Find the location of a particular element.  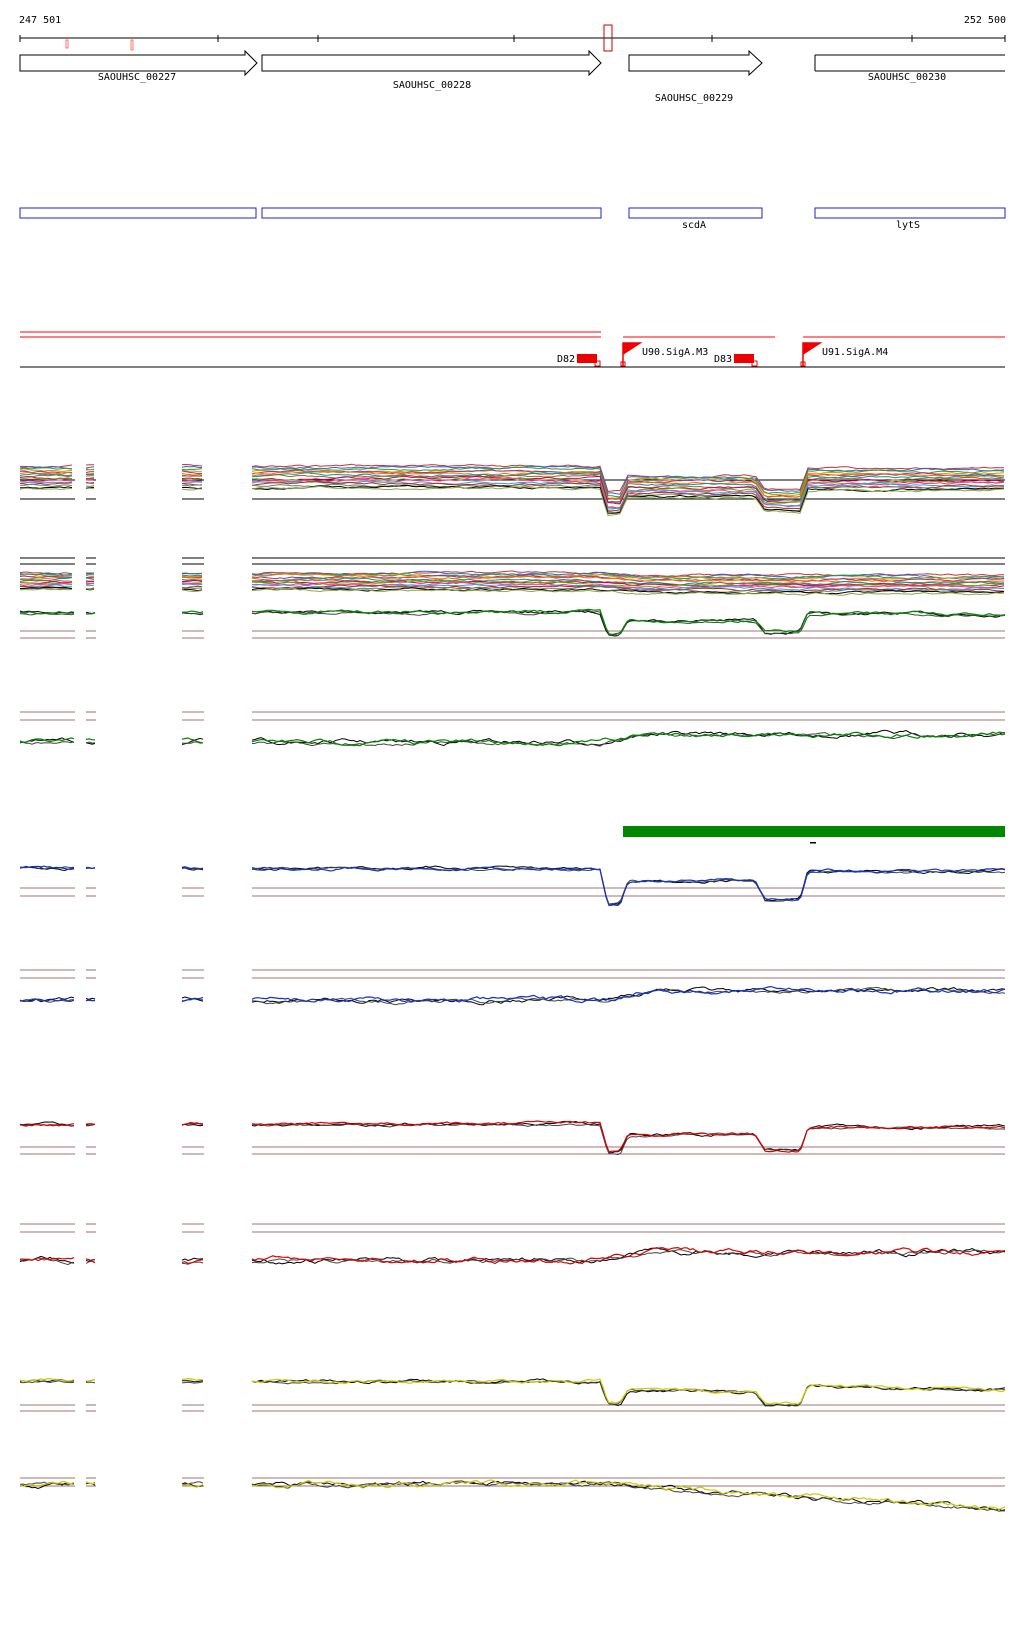

cds-label: lytS is located at coordinates (908, 225).